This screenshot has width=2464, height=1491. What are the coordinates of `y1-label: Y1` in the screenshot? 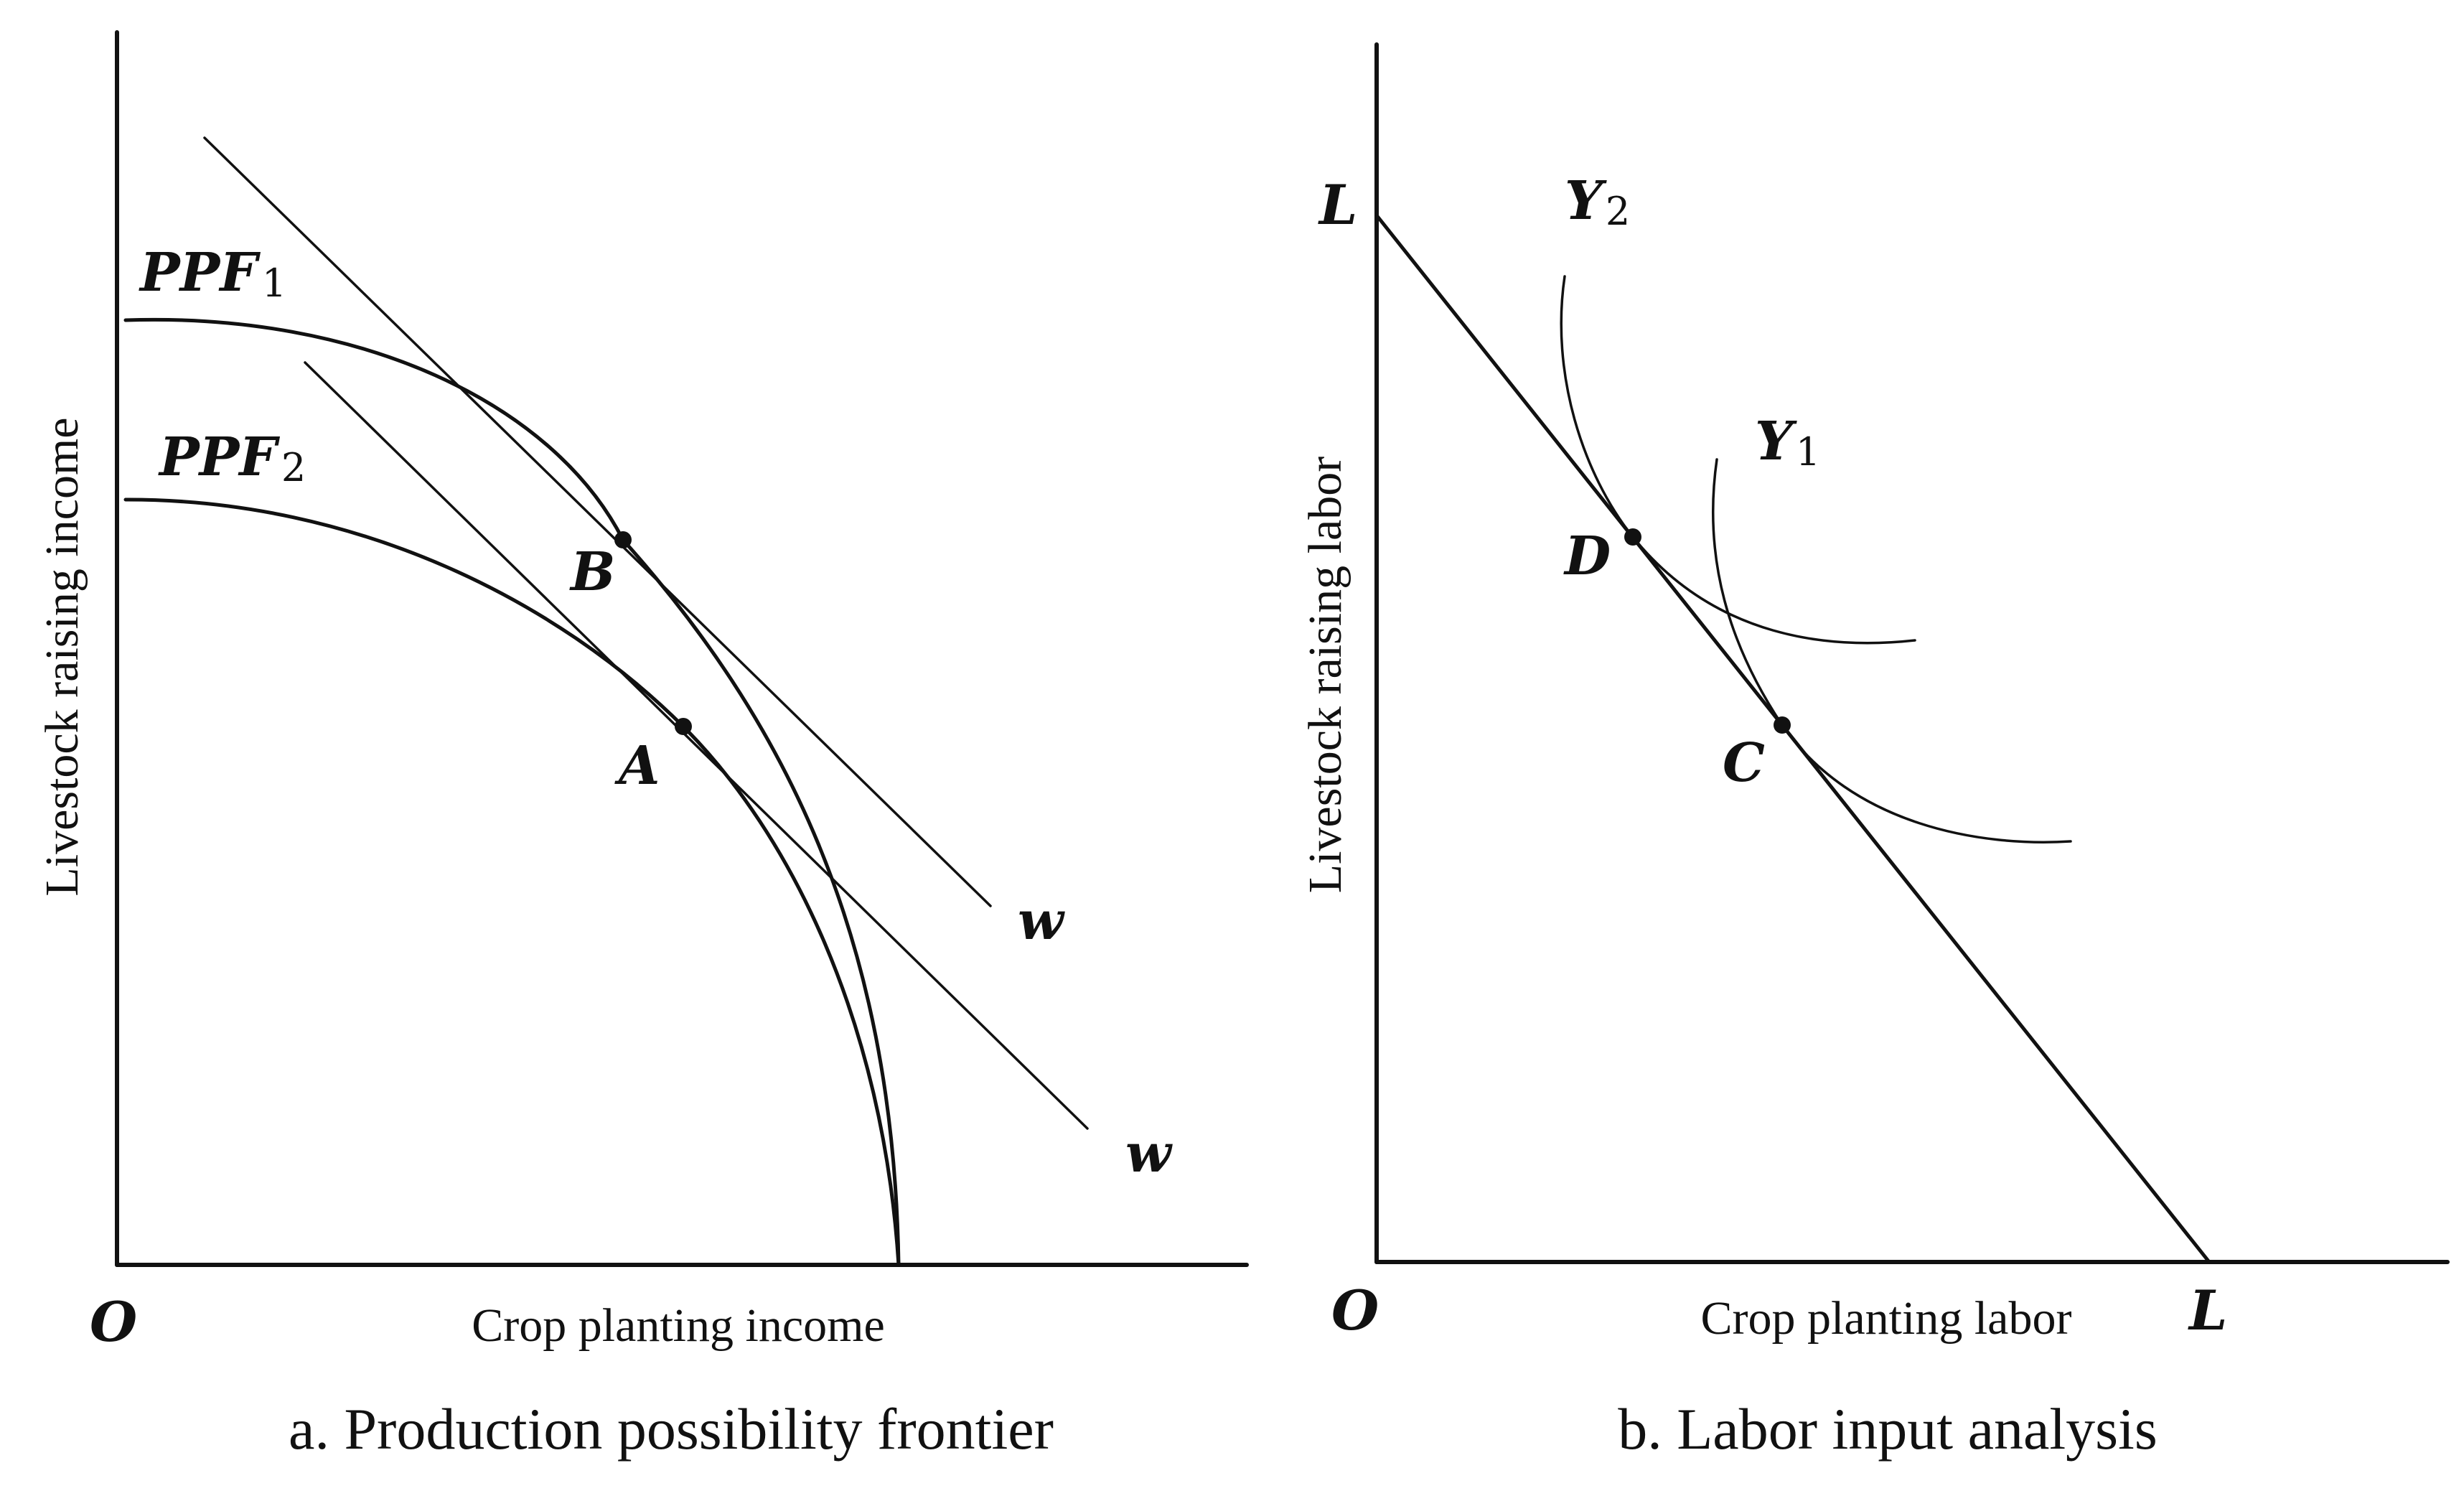 It's located at (1788, 443).